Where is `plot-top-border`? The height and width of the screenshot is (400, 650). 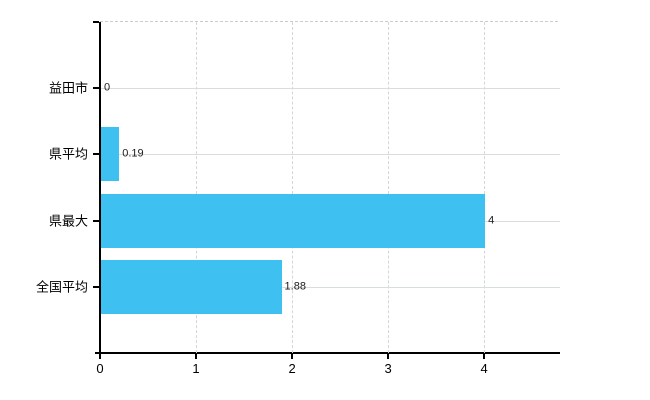
plot-top-border is located at coordinates (329, 21).